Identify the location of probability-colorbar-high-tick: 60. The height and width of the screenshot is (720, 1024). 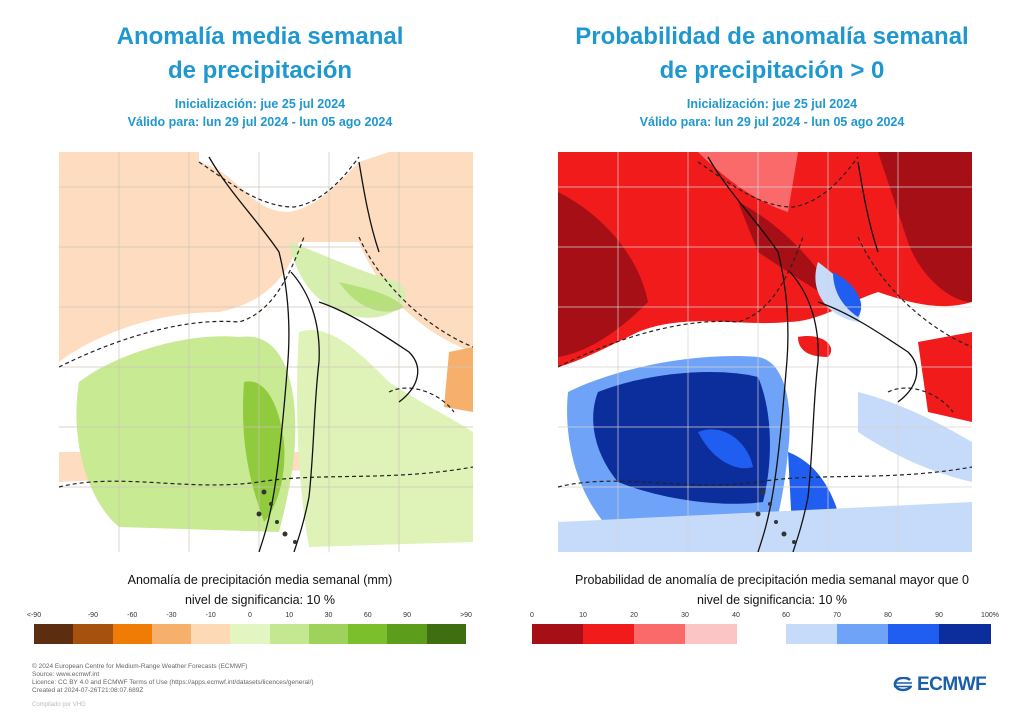
(786, 615).